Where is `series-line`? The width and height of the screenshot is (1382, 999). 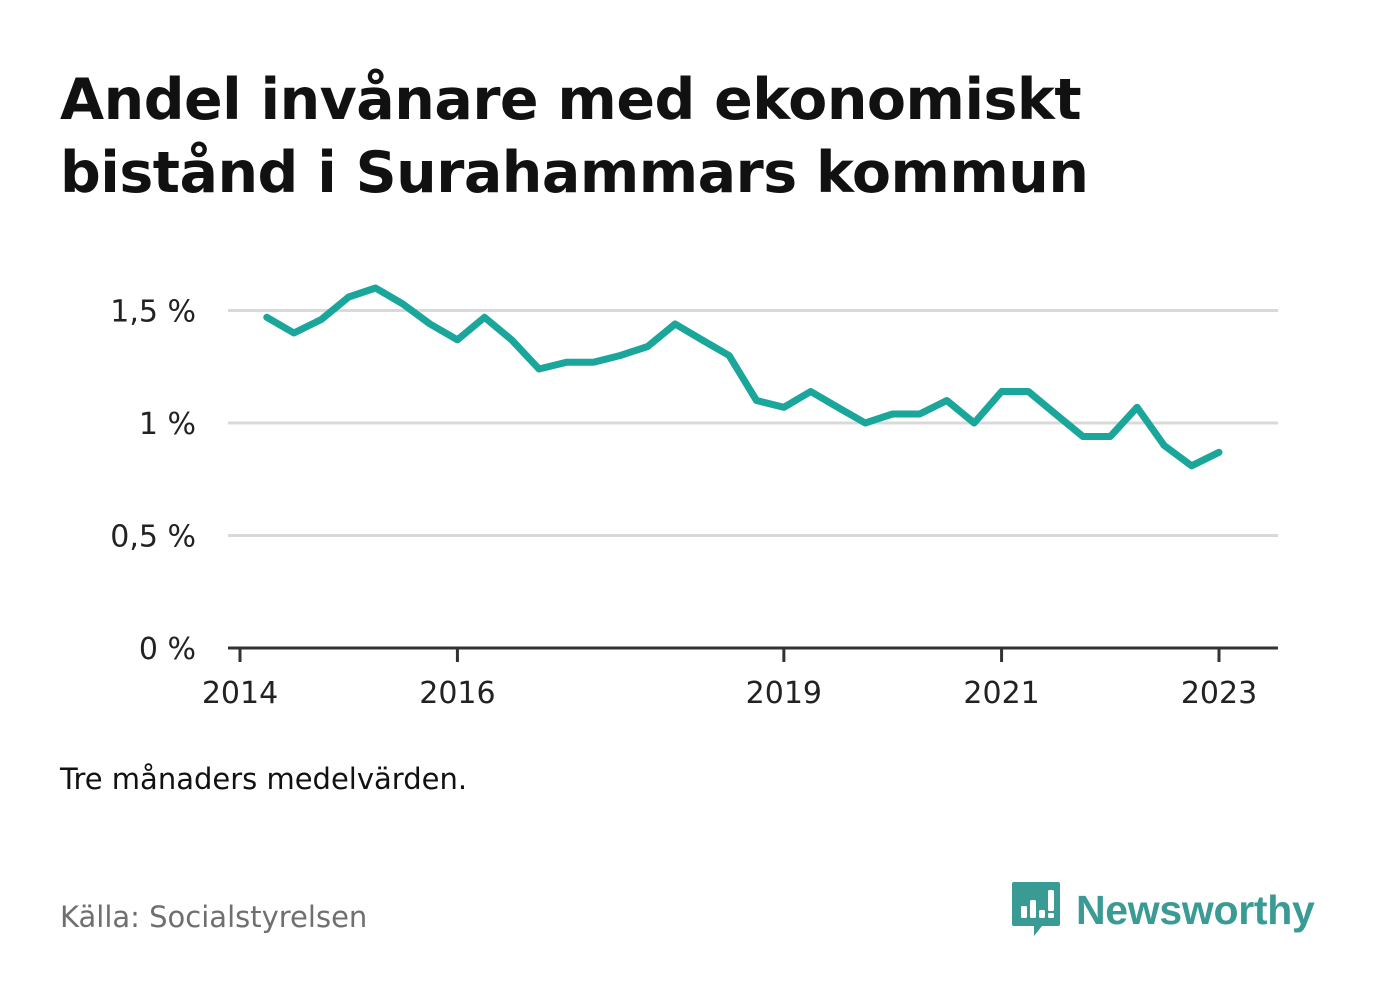 series-line is located at coordinates (743, 377).